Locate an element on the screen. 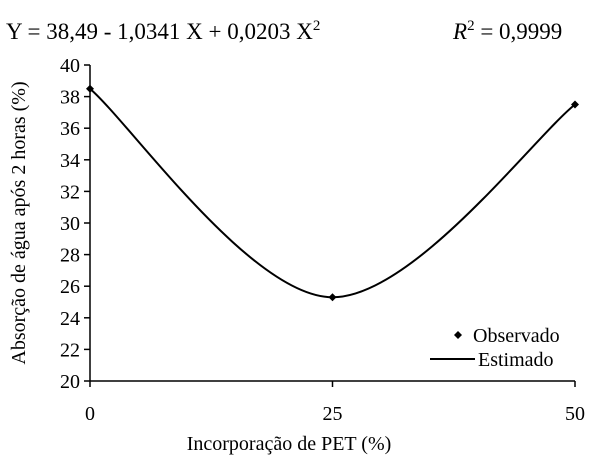 The image size is (599, 458). y-tick-label: 34 is located at coordinates (70, 161).